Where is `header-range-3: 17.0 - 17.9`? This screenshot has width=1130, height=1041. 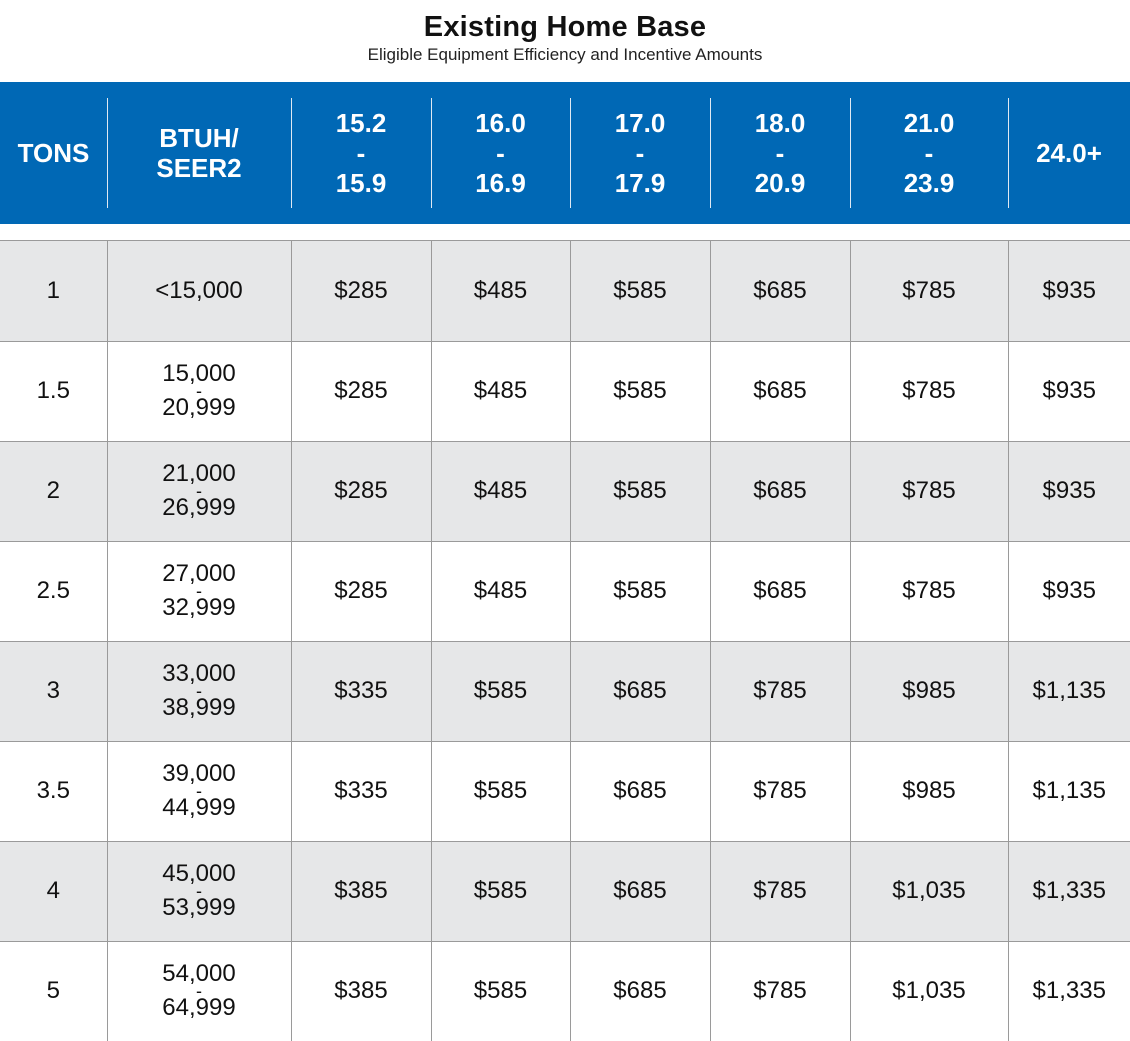
header-range-3: 17.0 - 17.9 is located at coordinates (640, 153).